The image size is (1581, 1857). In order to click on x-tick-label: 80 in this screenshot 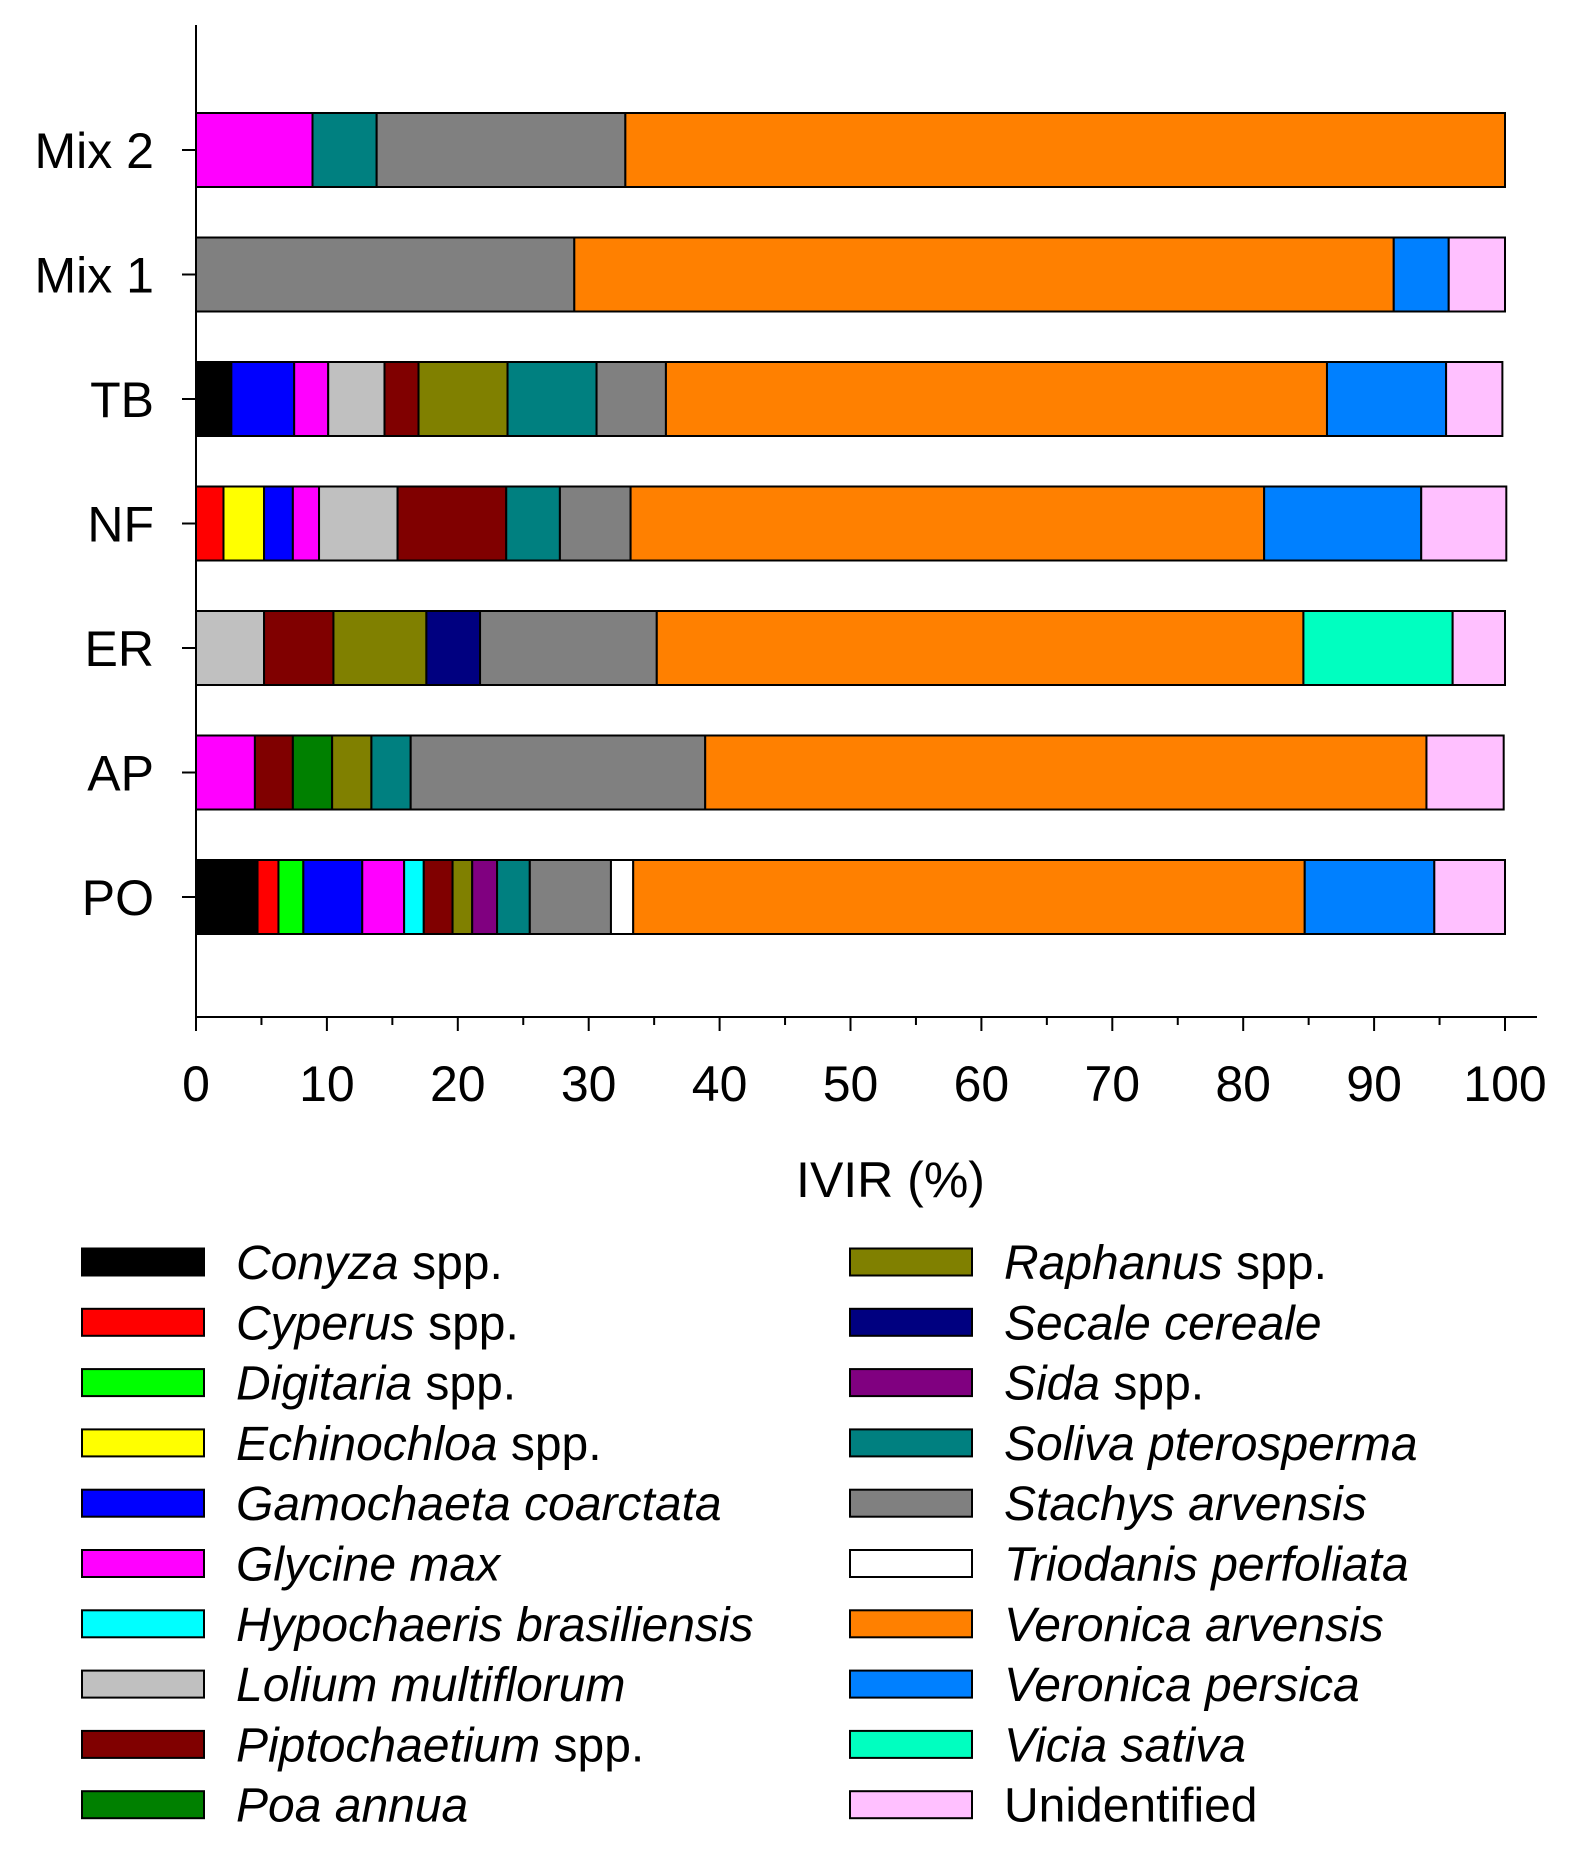, I will do `click(1243, 1084)`.